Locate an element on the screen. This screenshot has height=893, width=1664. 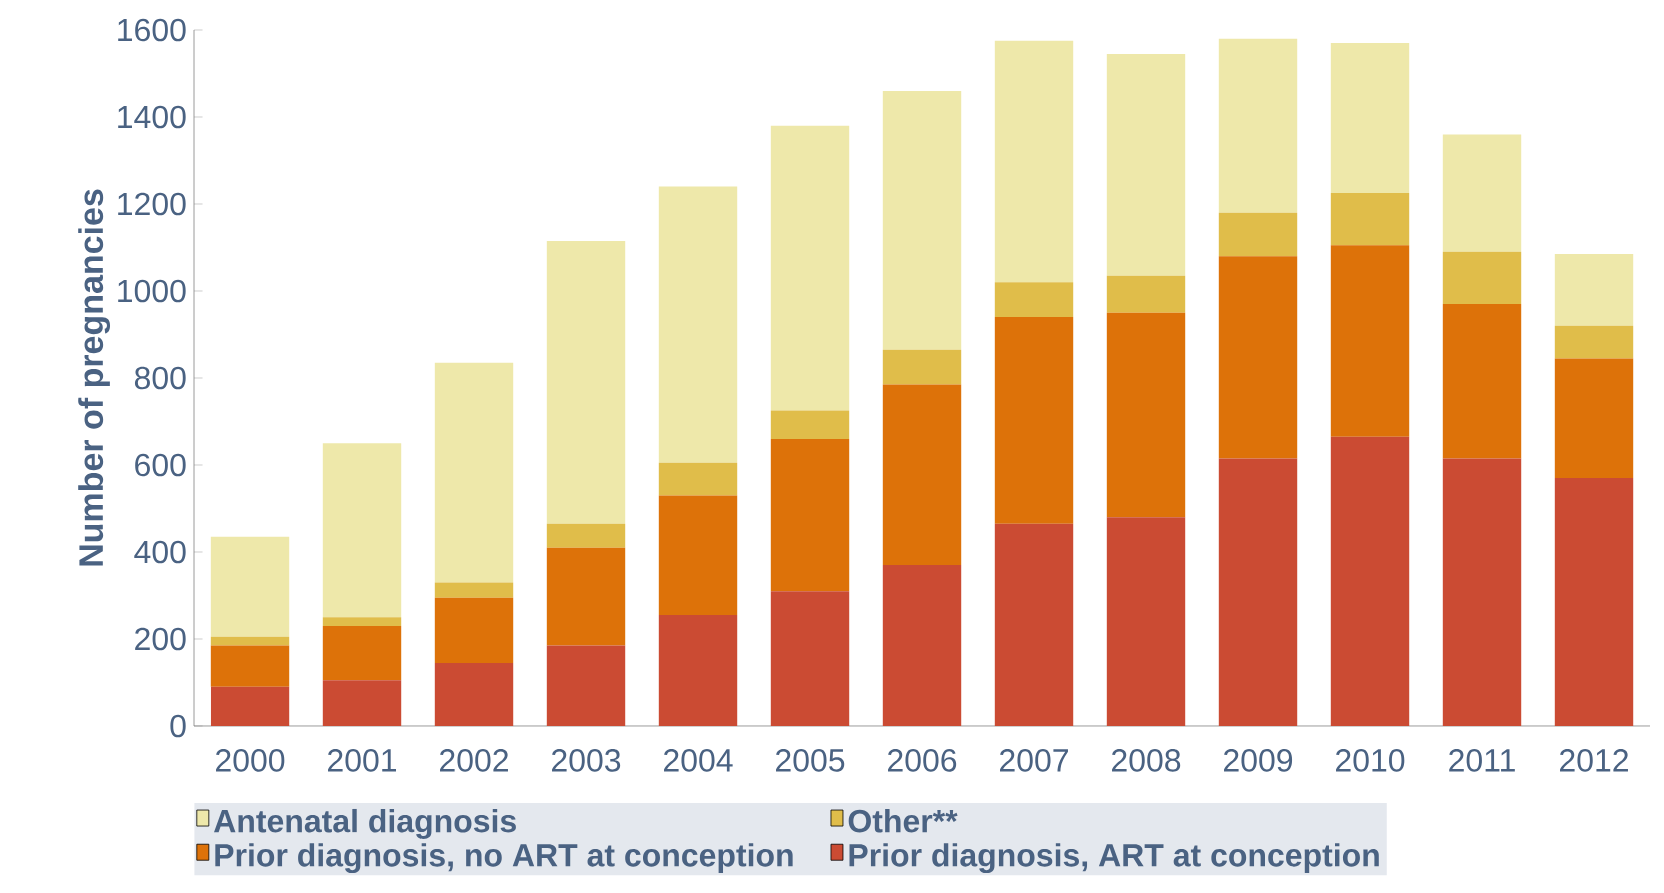
legend-label: Antenatal diagnosis is located at coordinates (365, 823).